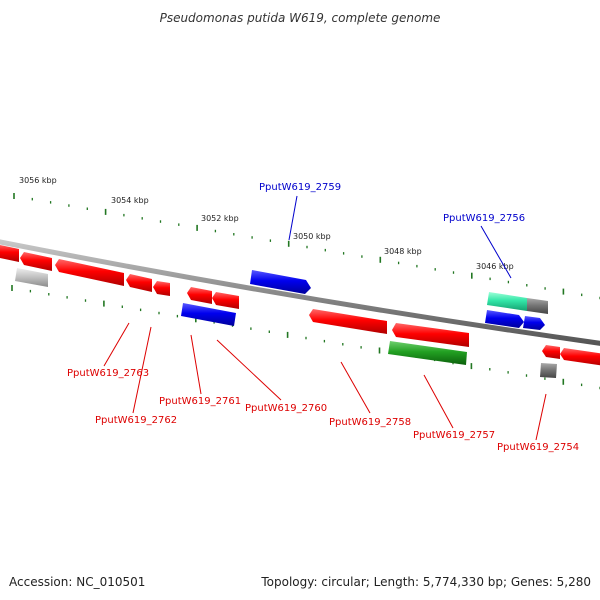  I want to click on gene-label: PputW619_2759, so click(300, 187).